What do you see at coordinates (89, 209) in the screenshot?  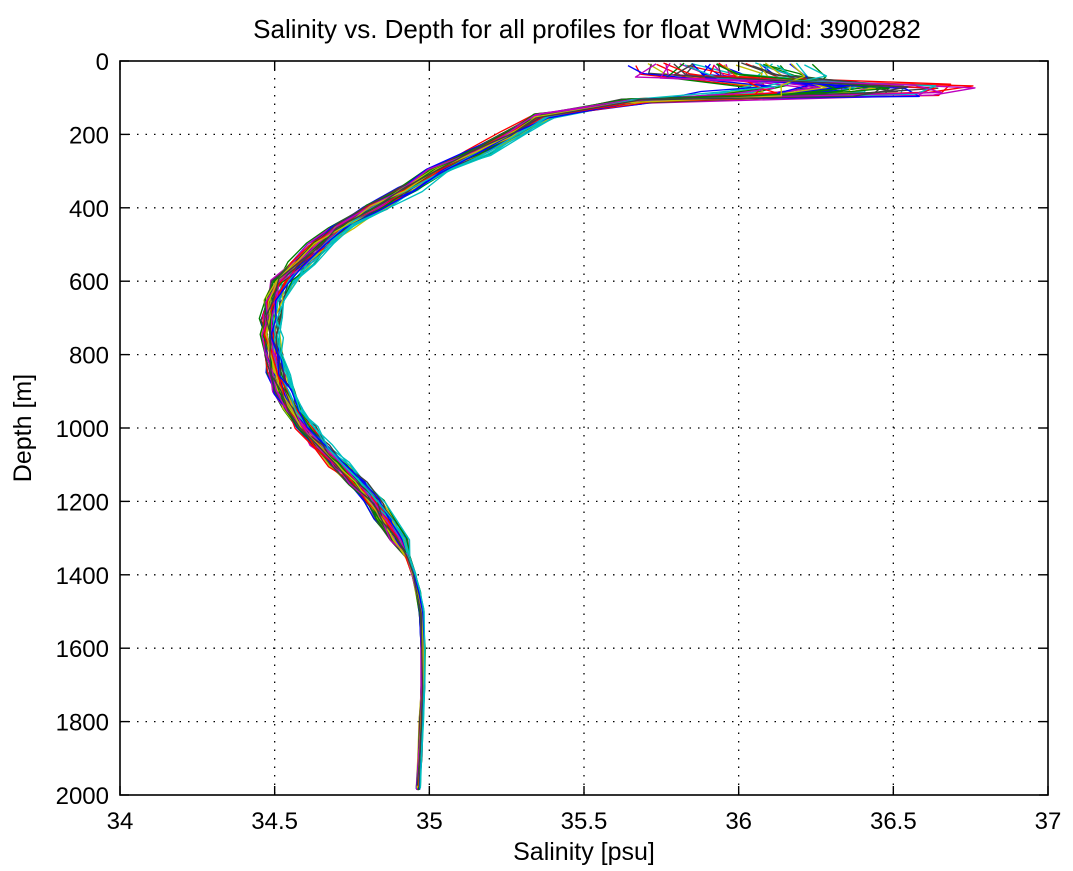 I see `y-tick-label: 400` at bounding box center [89, 209].